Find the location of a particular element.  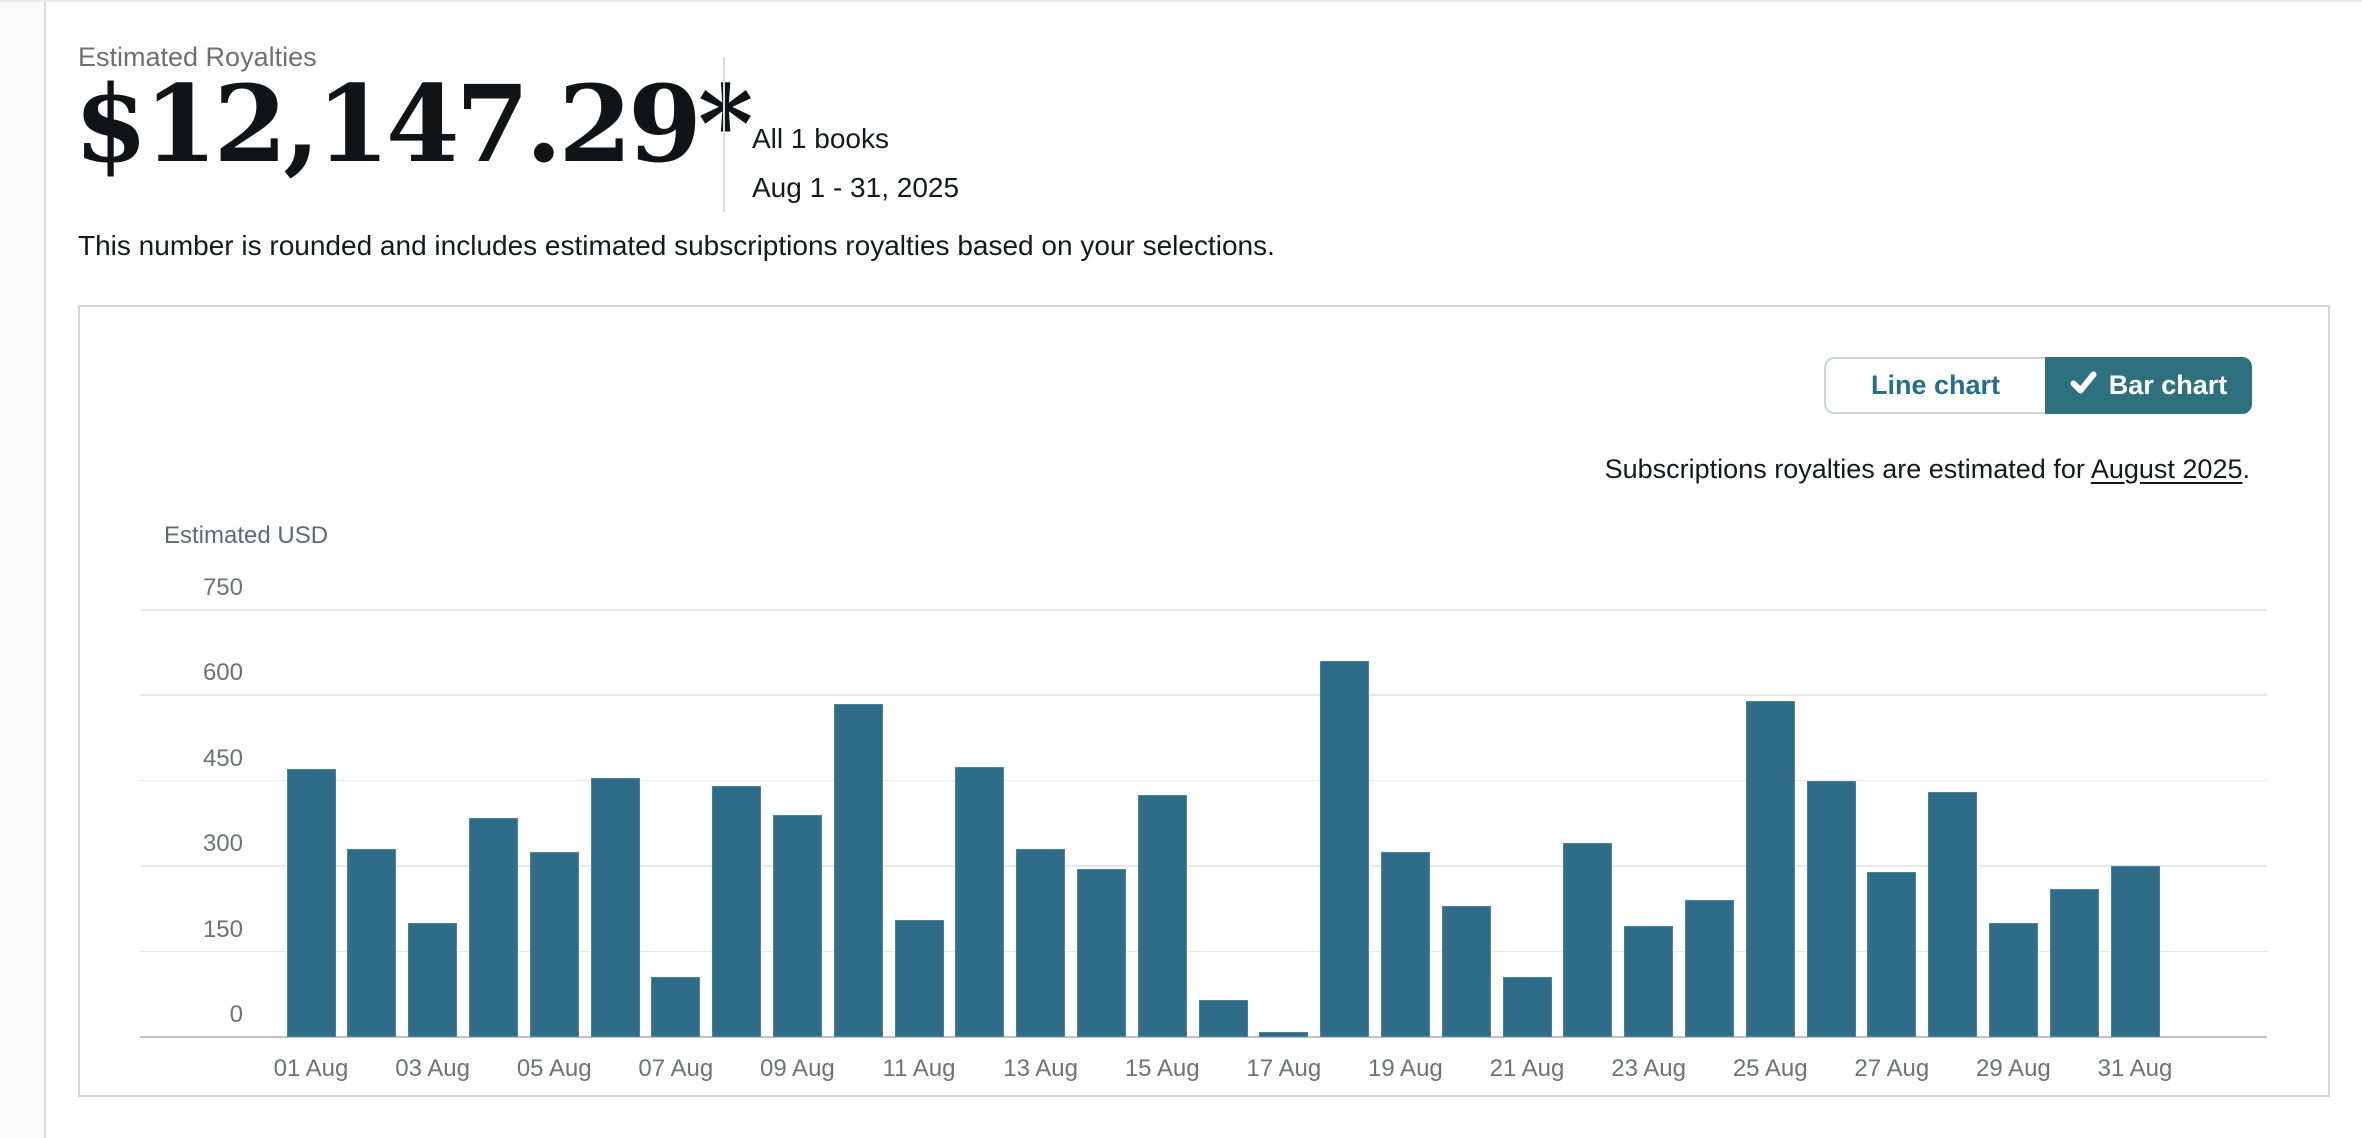

x-tick-label-03-aug: 03 Aug is located at coordinates (432, 1068).